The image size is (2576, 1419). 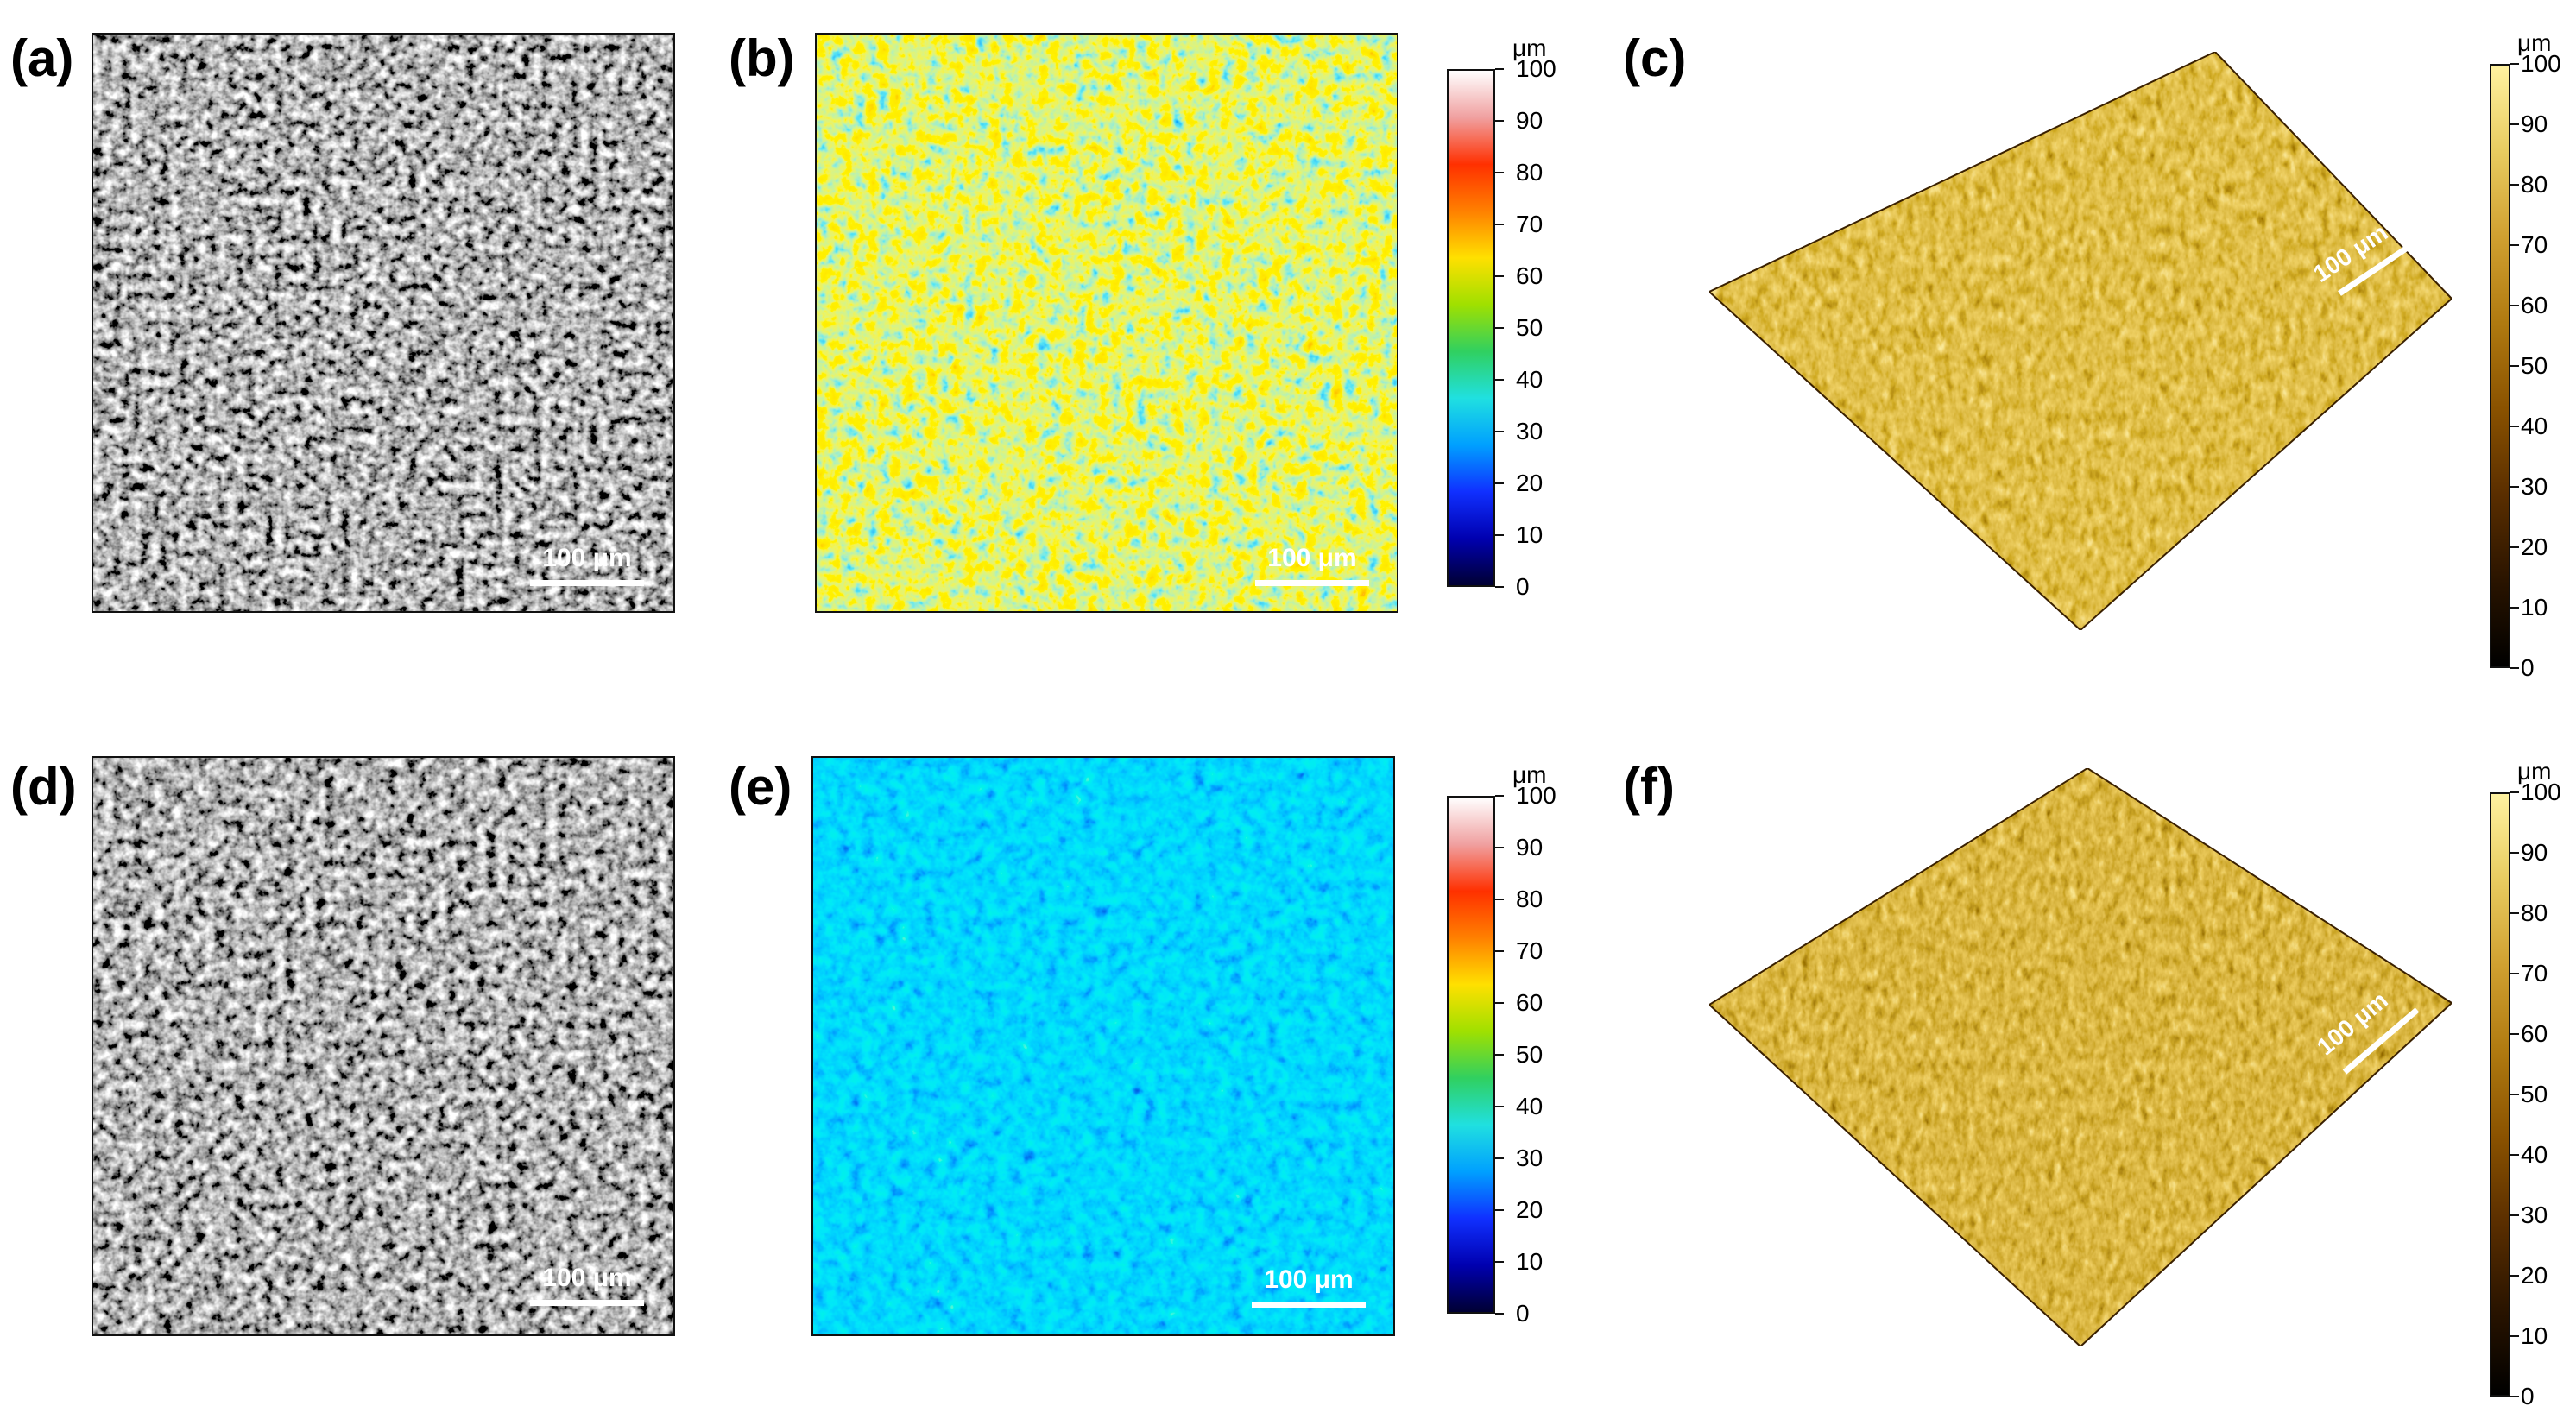 What do you see at coordinates (1649, 787) in the screenshot?
I see `panel-label-f: (f)` at bounding box center [1649, 787].